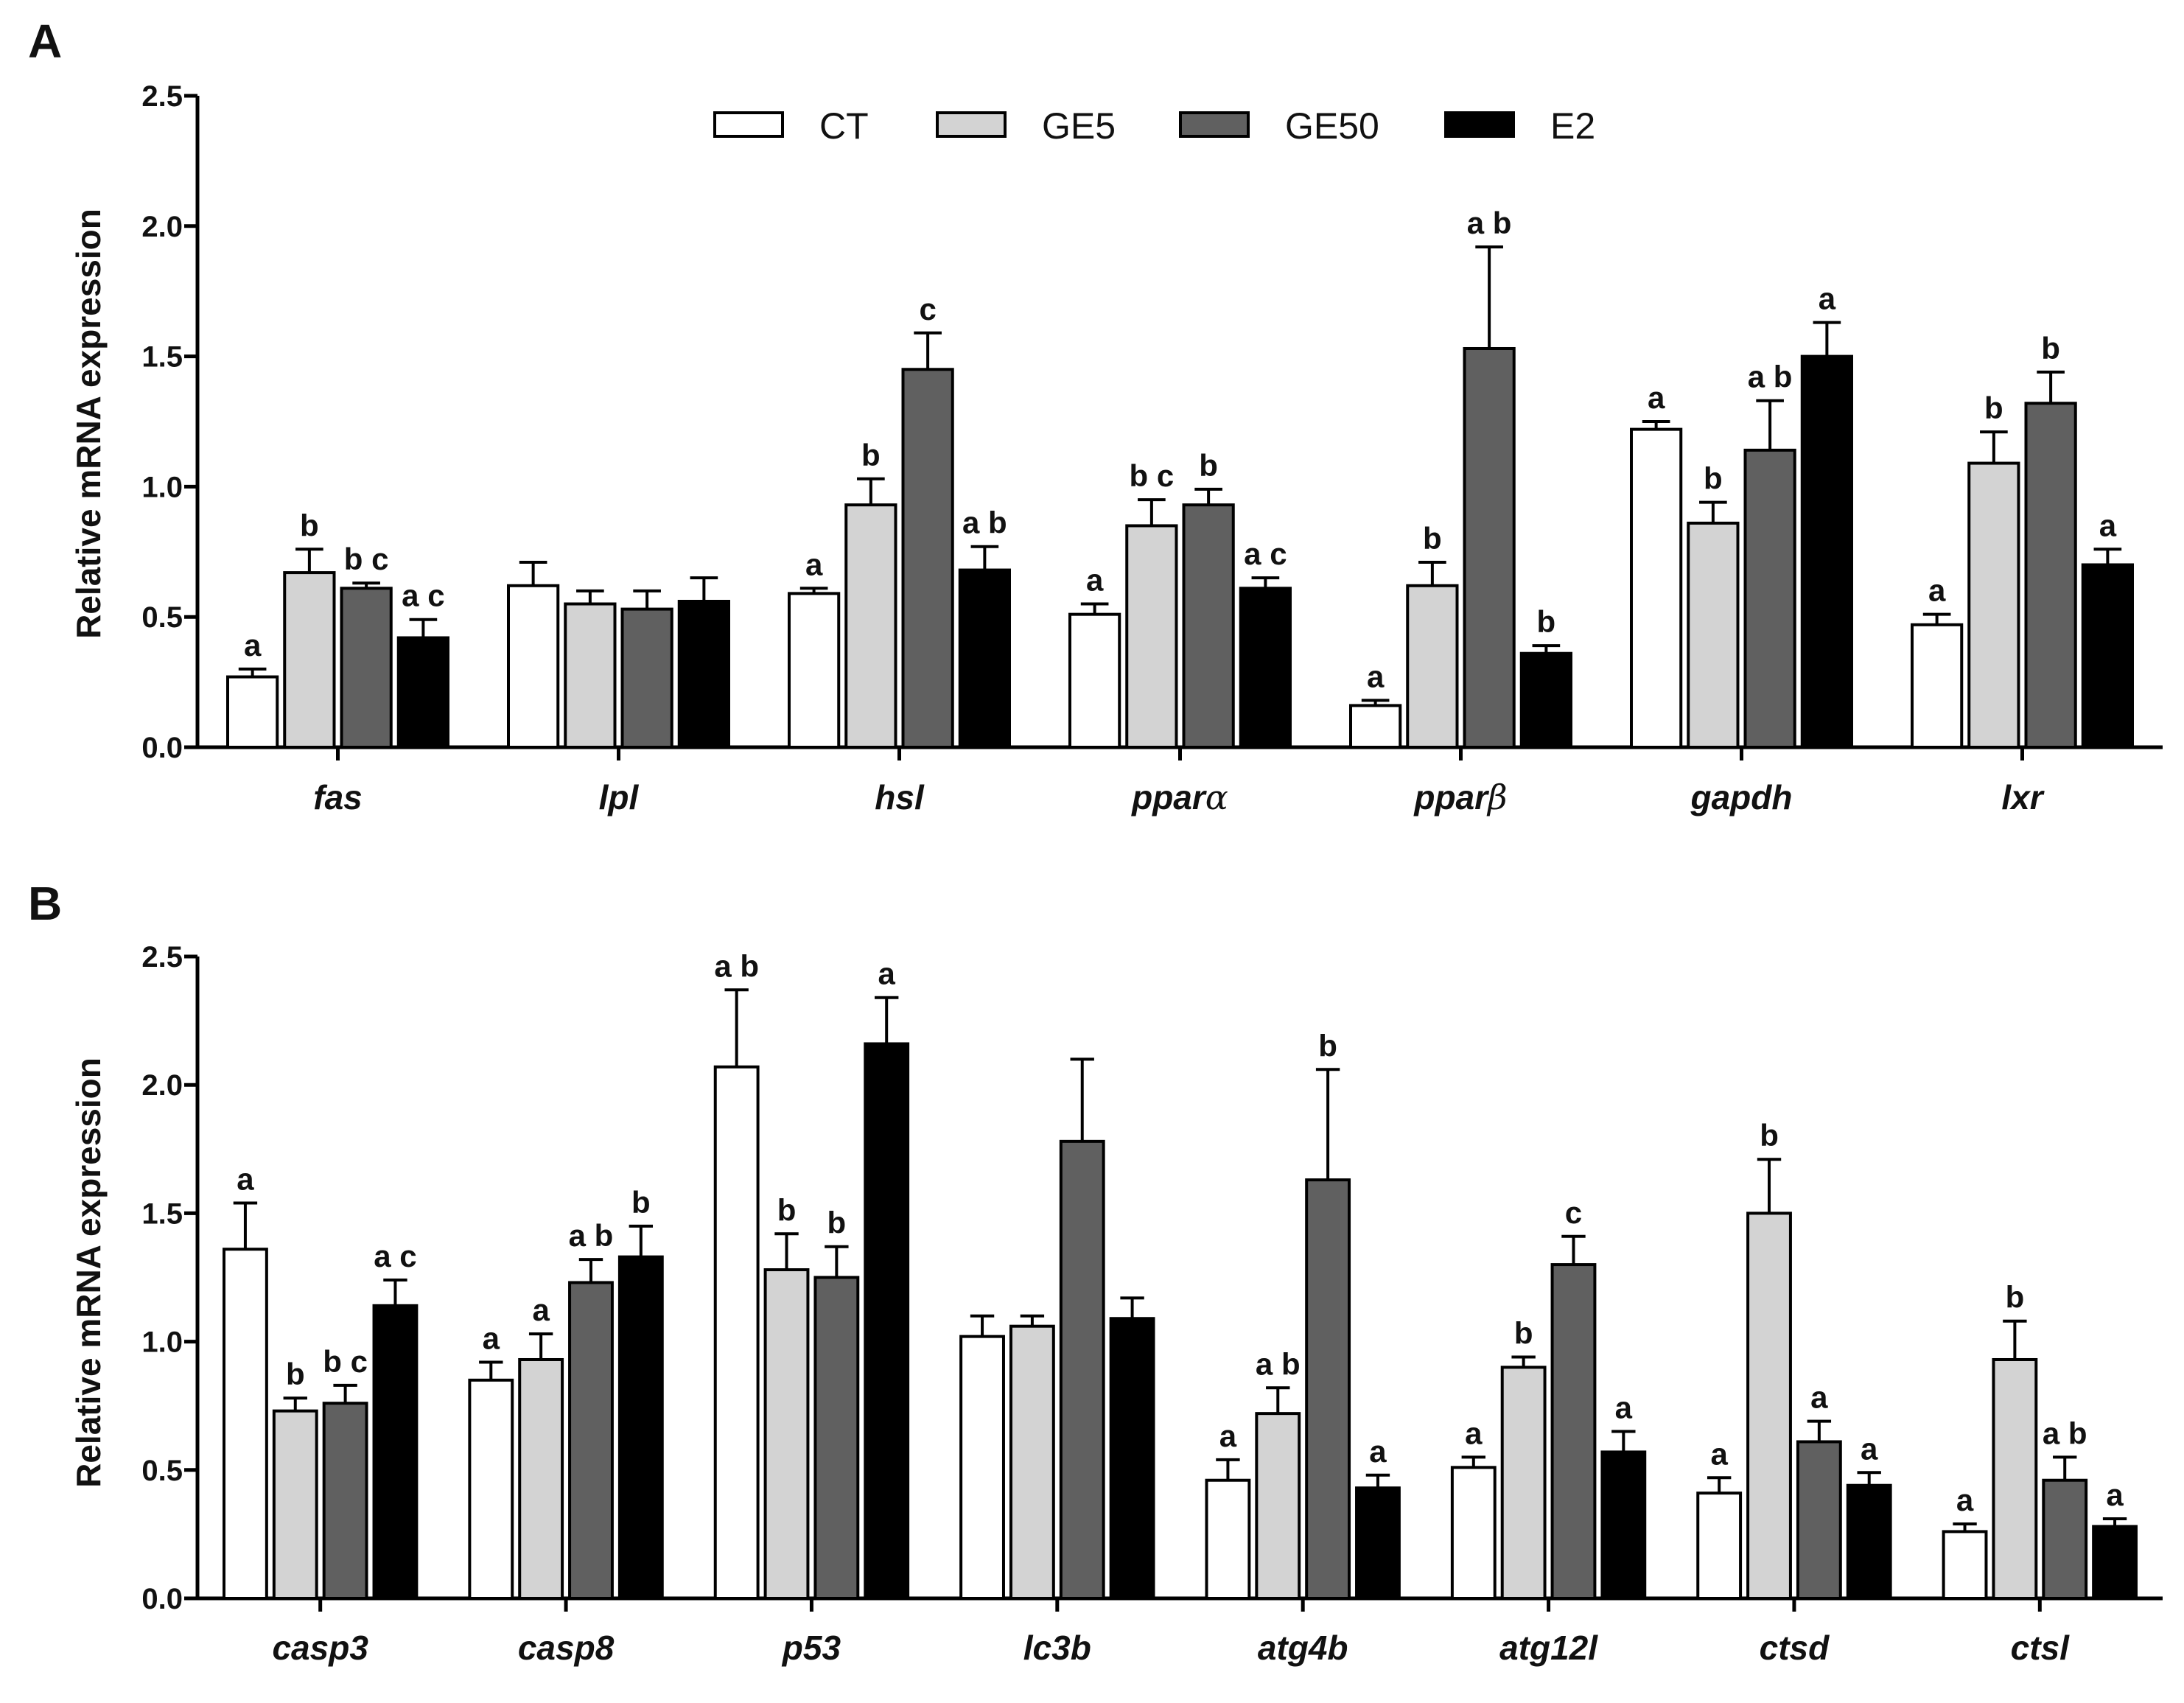 Image resolution: width=2184 pixels, height=1703 pixels. I want to click on x-tick-label-hsl: hsl, so click(900, 797).